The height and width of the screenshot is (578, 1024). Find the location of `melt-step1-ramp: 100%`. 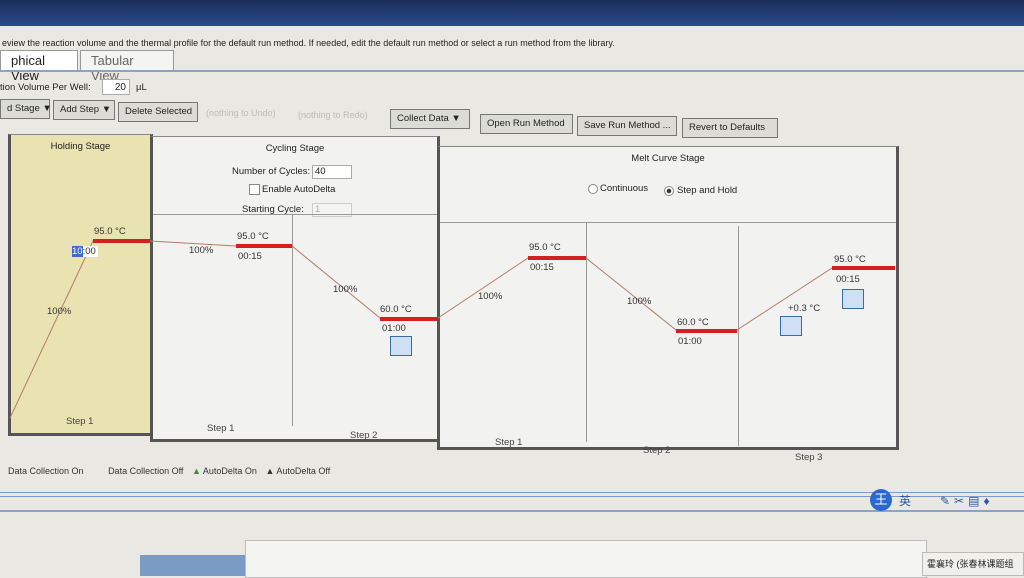

melt-step1-ramp: 100% is located at coordinates (490, 296).